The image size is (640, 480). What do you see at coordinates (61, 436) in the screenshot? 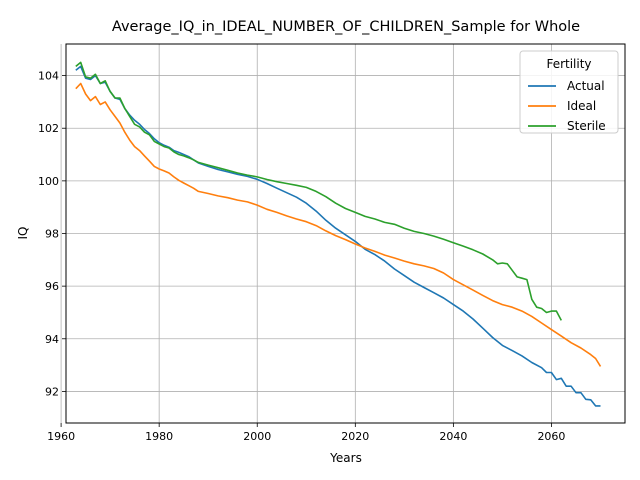
I see `x-tick-label: 1960` at bounding box center [61, 436].